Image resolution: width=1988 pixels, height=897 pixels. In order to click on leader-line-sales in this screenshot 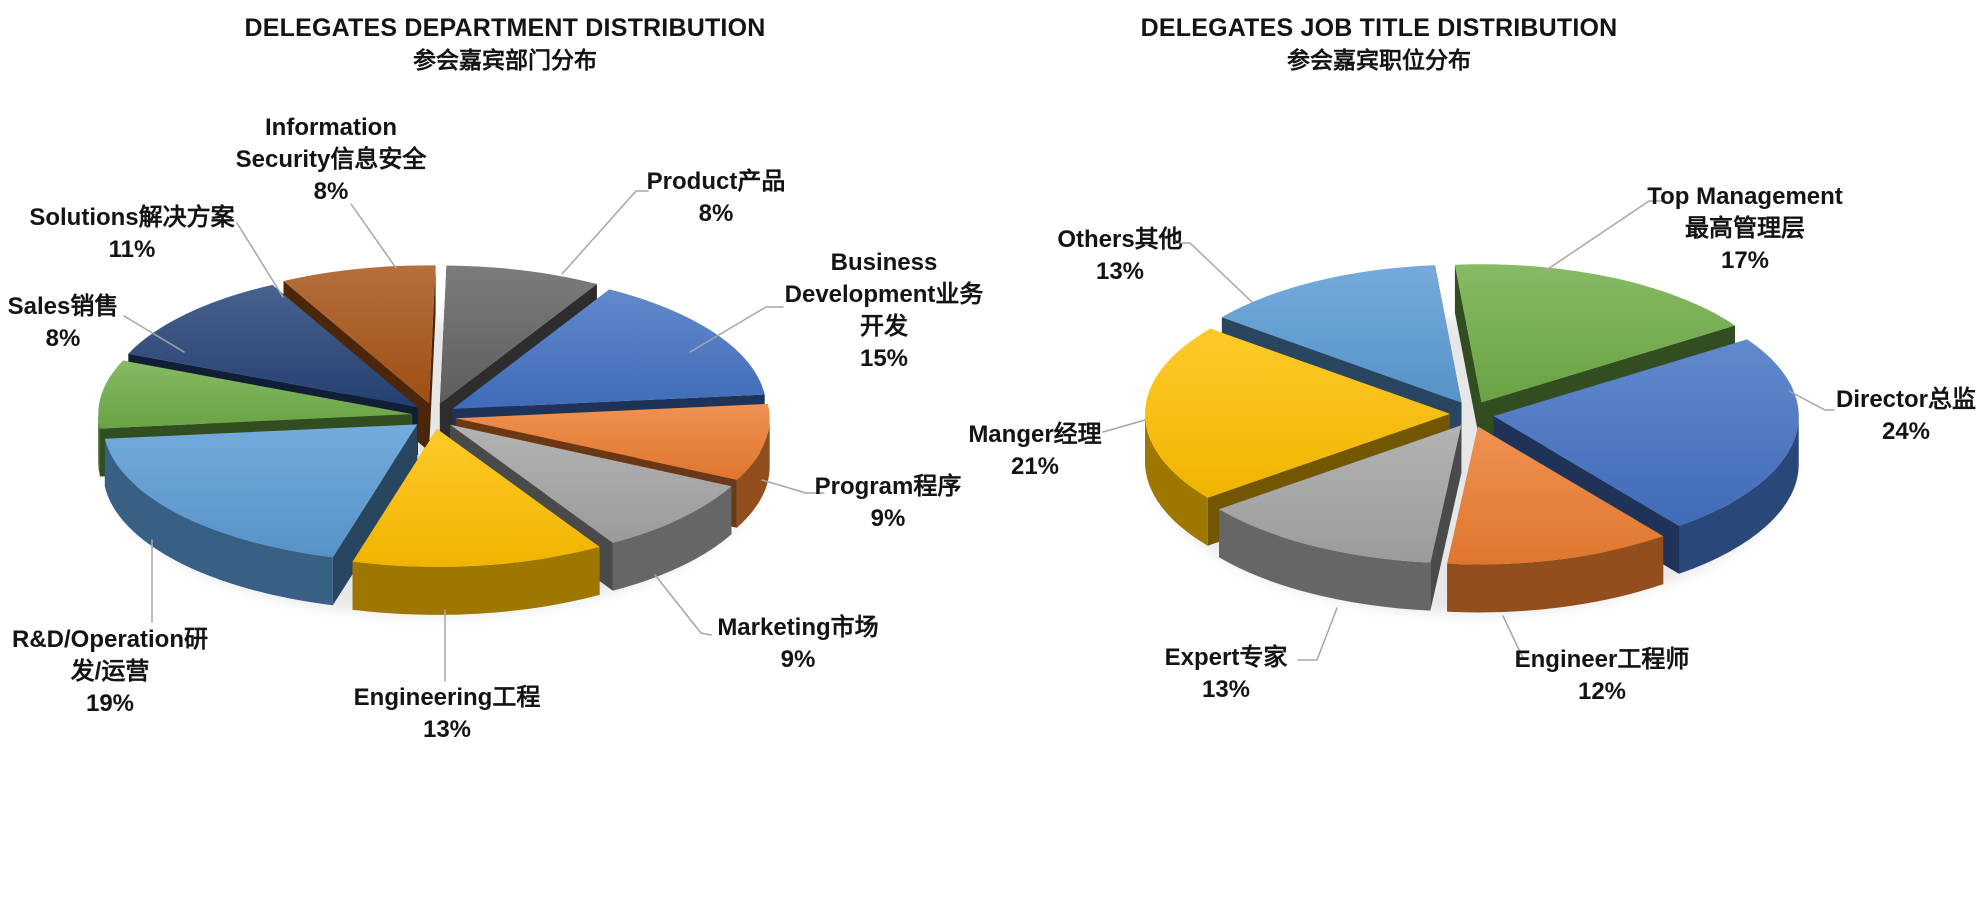, I will do `click(154, 334)`.